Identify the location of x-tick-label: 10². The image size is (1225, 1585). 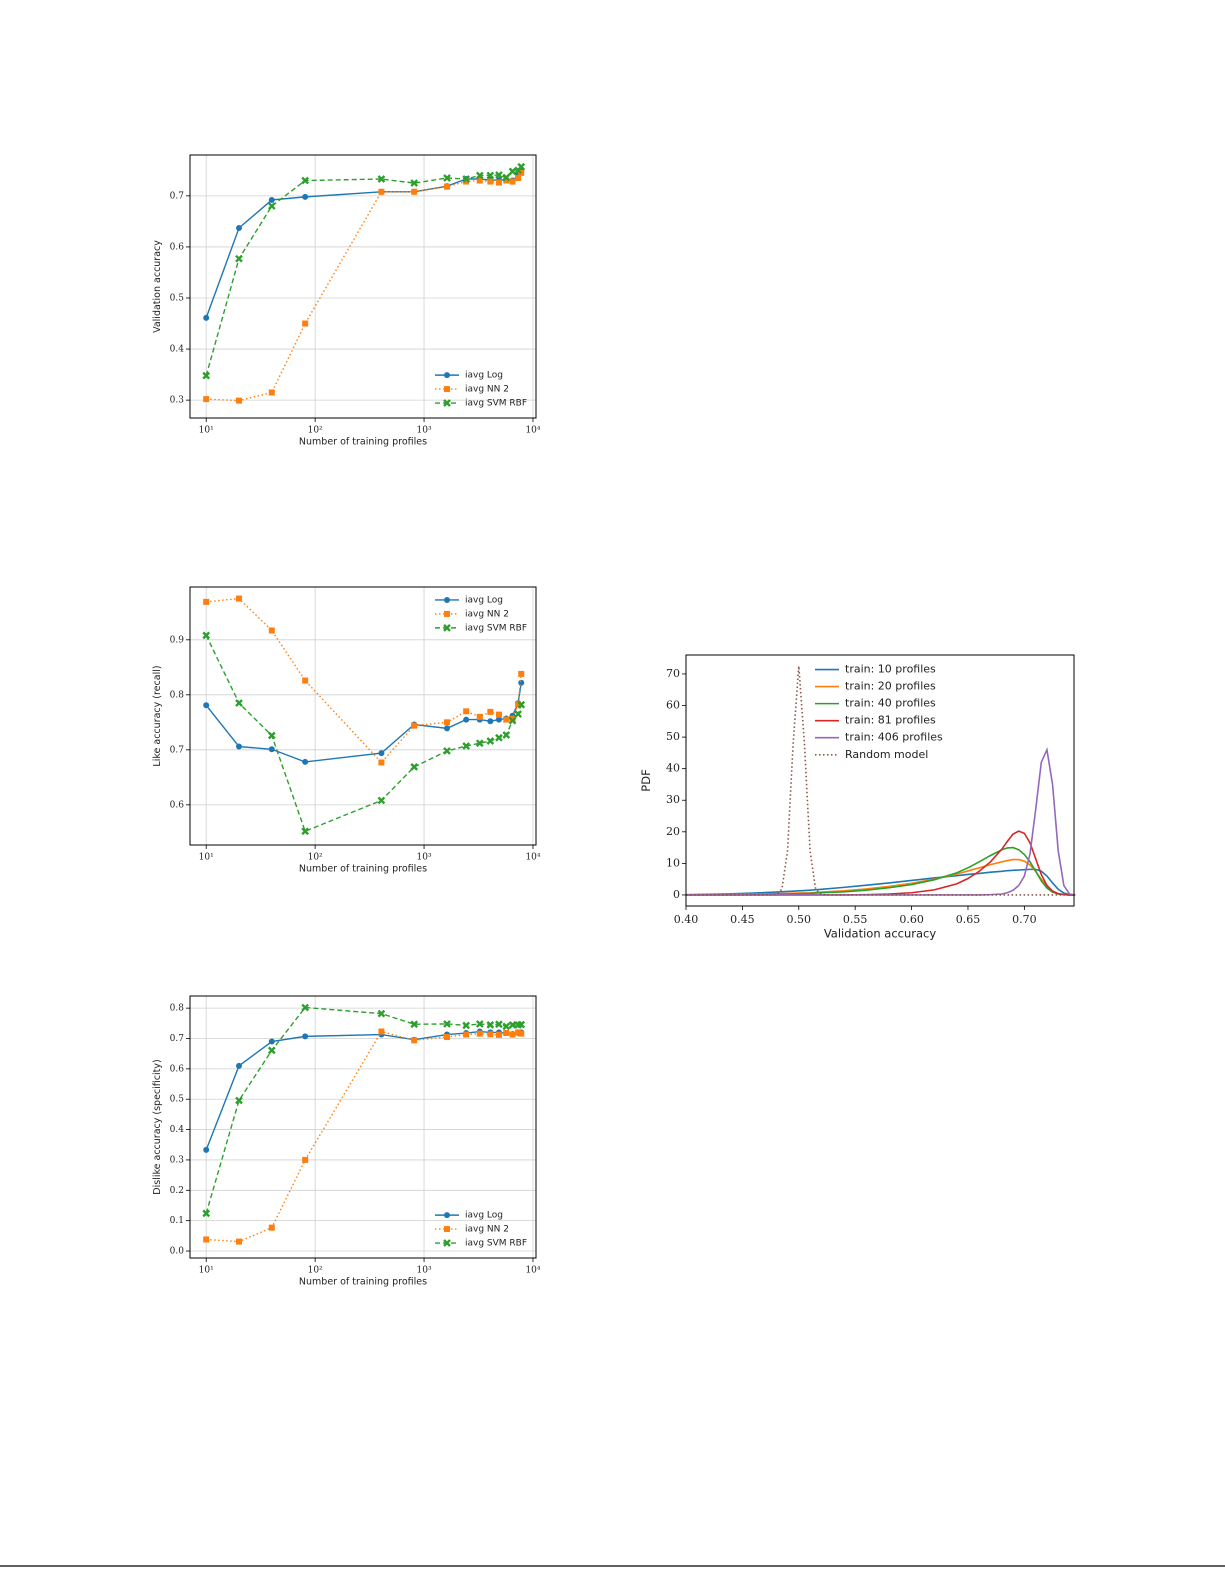
(315, 1271).